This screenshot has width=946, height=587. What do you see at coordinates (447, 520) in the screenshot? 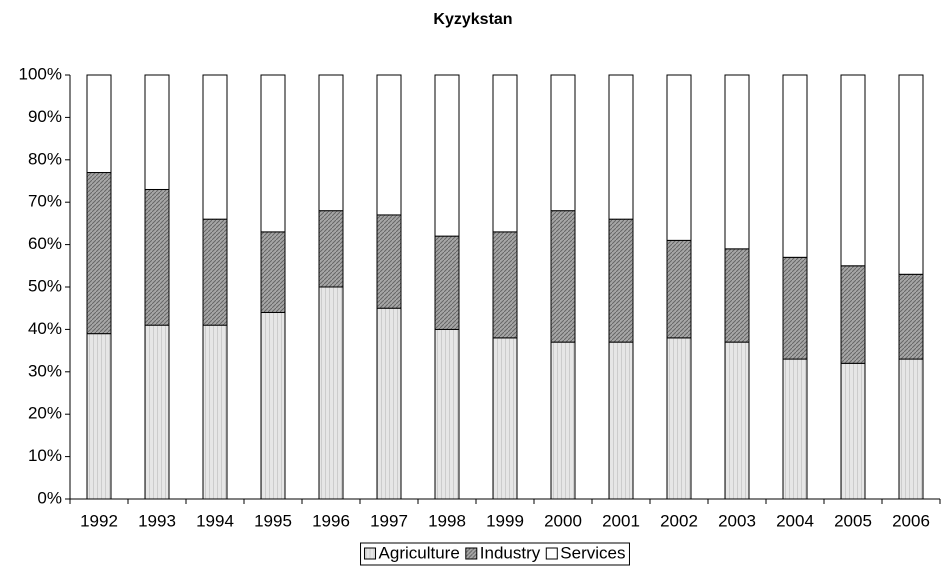
I see `x-tick-label: 1998` at bounding box center [447, 520].